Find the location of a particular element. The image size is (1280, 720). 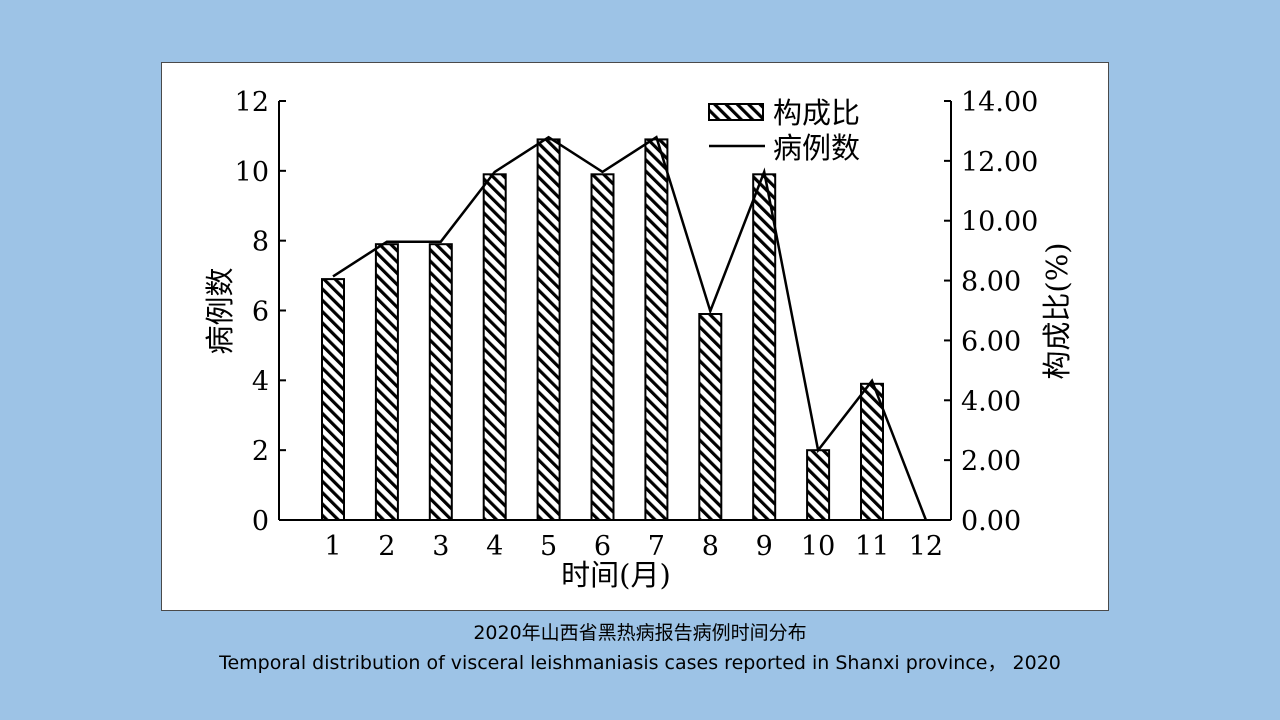

legend-bar-swatch is located at coordinates (736, 112).